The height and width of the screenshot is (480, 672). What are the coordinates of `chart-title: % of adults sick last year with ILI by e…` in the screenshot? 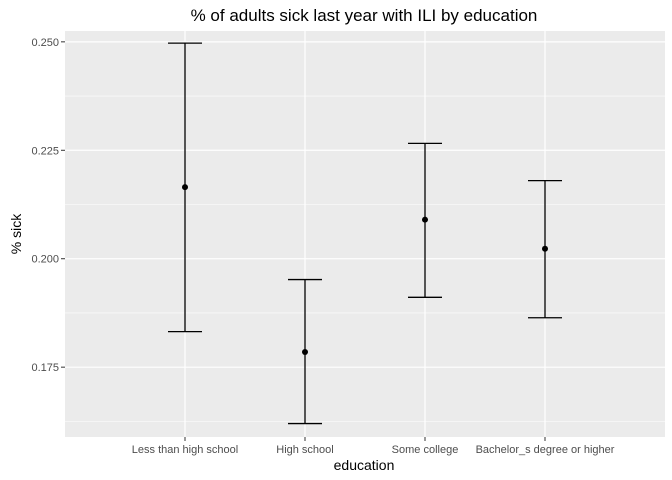 It's located at (364, 15).